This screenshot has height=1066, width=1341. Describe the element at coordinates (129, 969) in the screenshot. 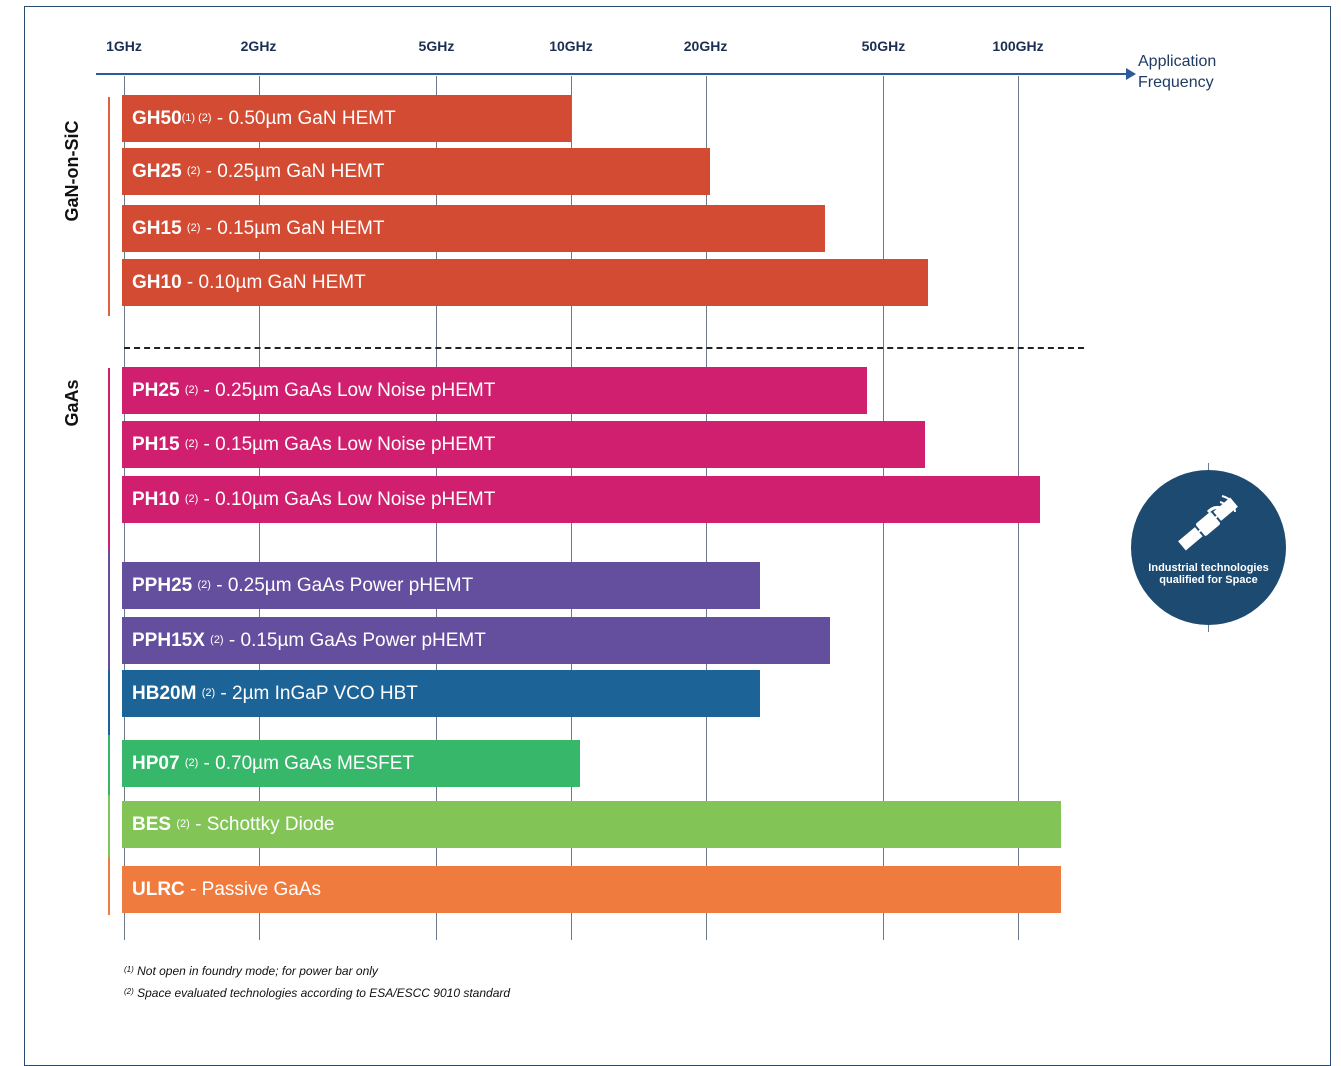

I see `footnote-mark: (1)` at that location.